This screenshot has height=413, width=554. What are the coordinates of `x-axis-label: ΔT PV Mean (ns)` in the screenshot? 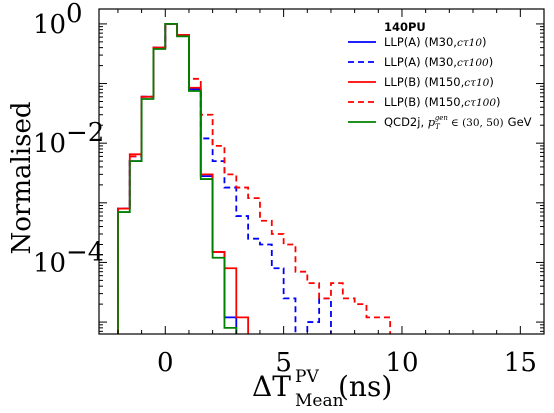 It's located at (322, 389).